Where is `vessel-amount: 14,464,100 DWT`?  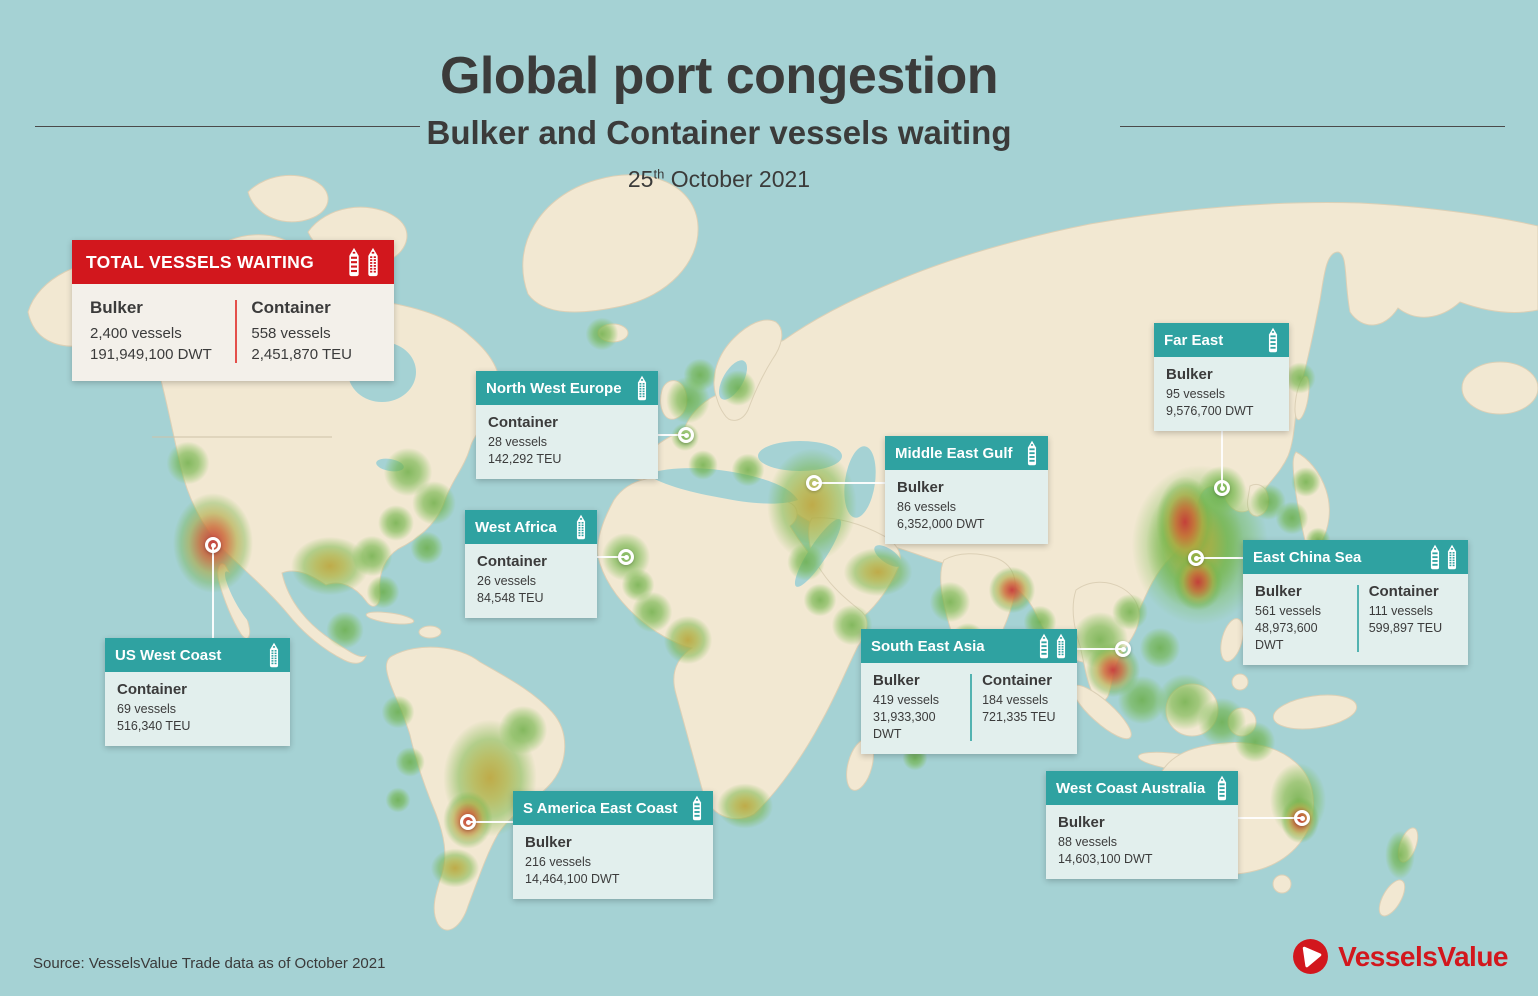 vessel-amount: 14,464,100 DWT is located at coordinates (572, 878).